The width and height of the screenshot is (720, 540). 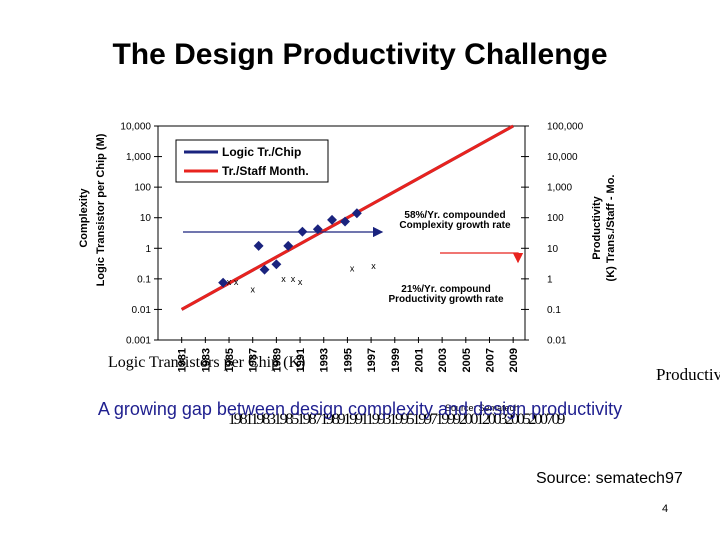 What do you see at coordinates (419, 360) in the screenshot?
I see `x-tick-label: 2001` at bounding box center [419, 360].